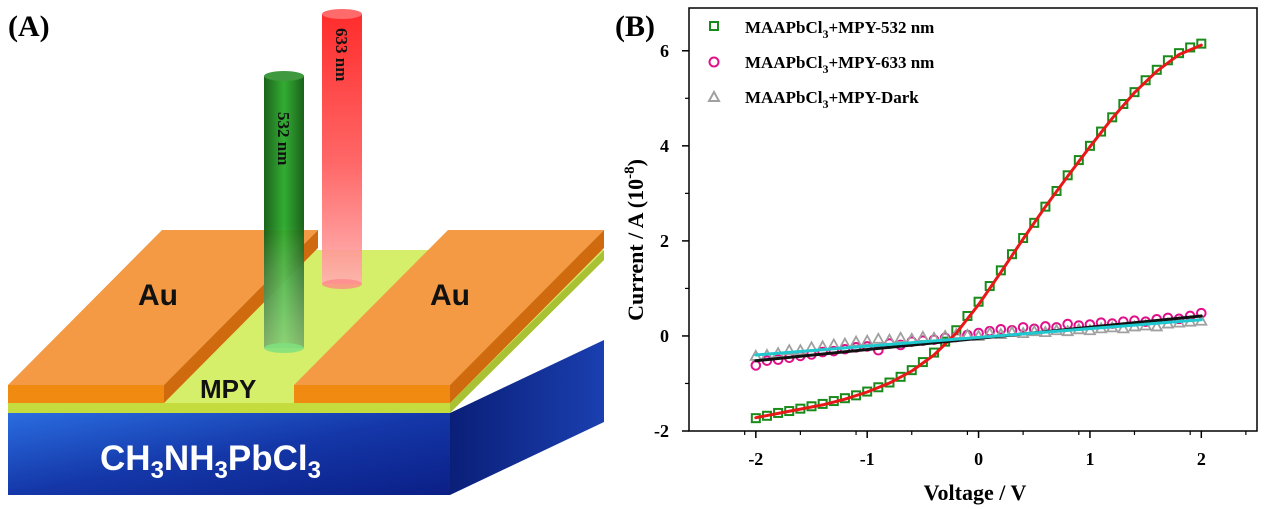  What do you see at coordinates (714, 26) in the screenshot?
I see `legend-marker-square` at bounding box center [714, 26].